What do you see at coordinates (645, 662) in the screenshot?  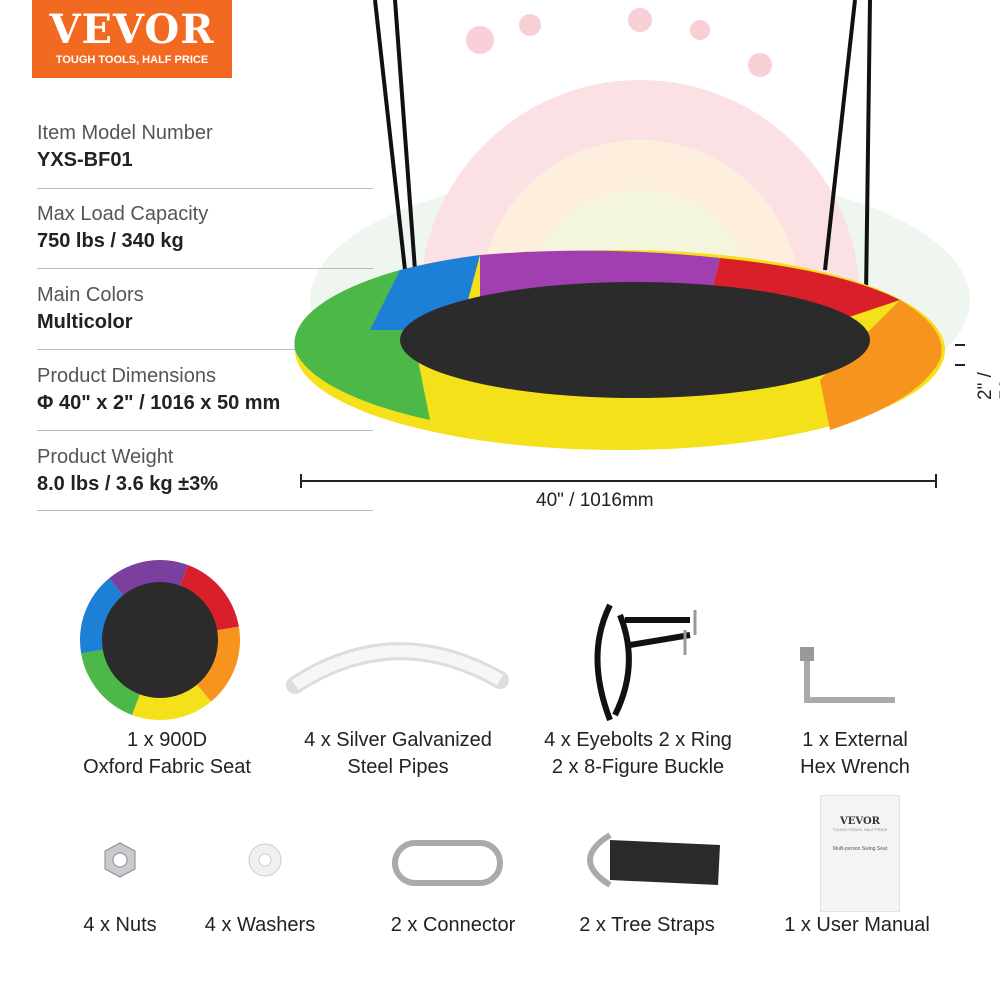 I see `eyebolts-rope-image` at bounding box center [645, 662].